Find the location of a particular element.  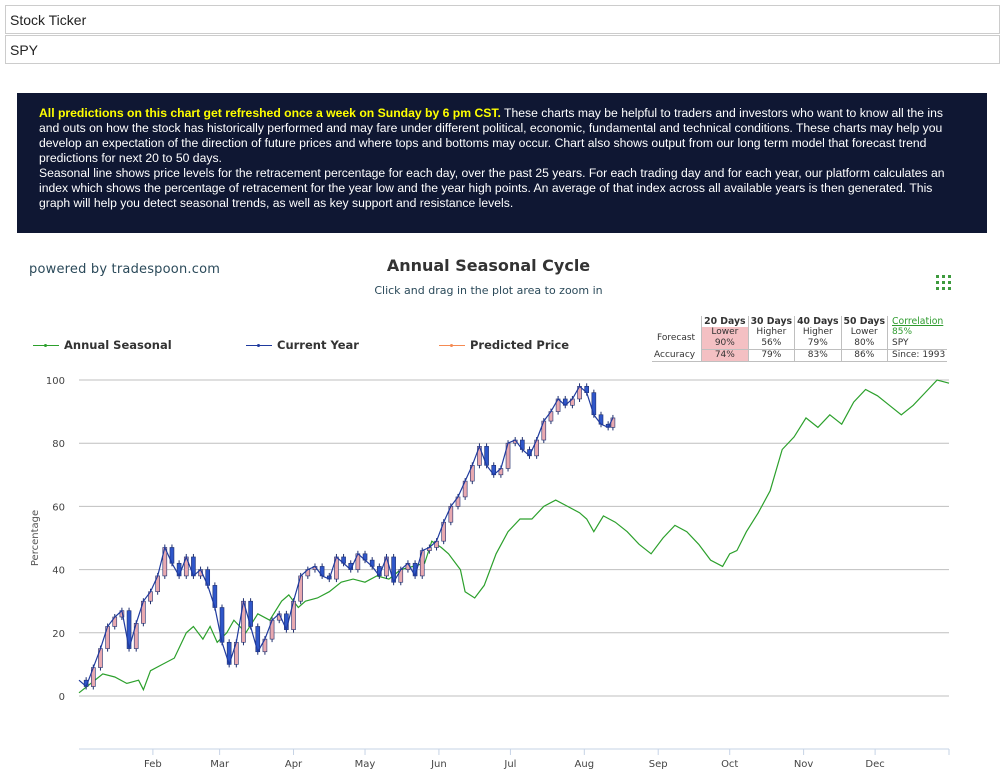

legend-current-year: Current Year is located at coordinates (302, 345).